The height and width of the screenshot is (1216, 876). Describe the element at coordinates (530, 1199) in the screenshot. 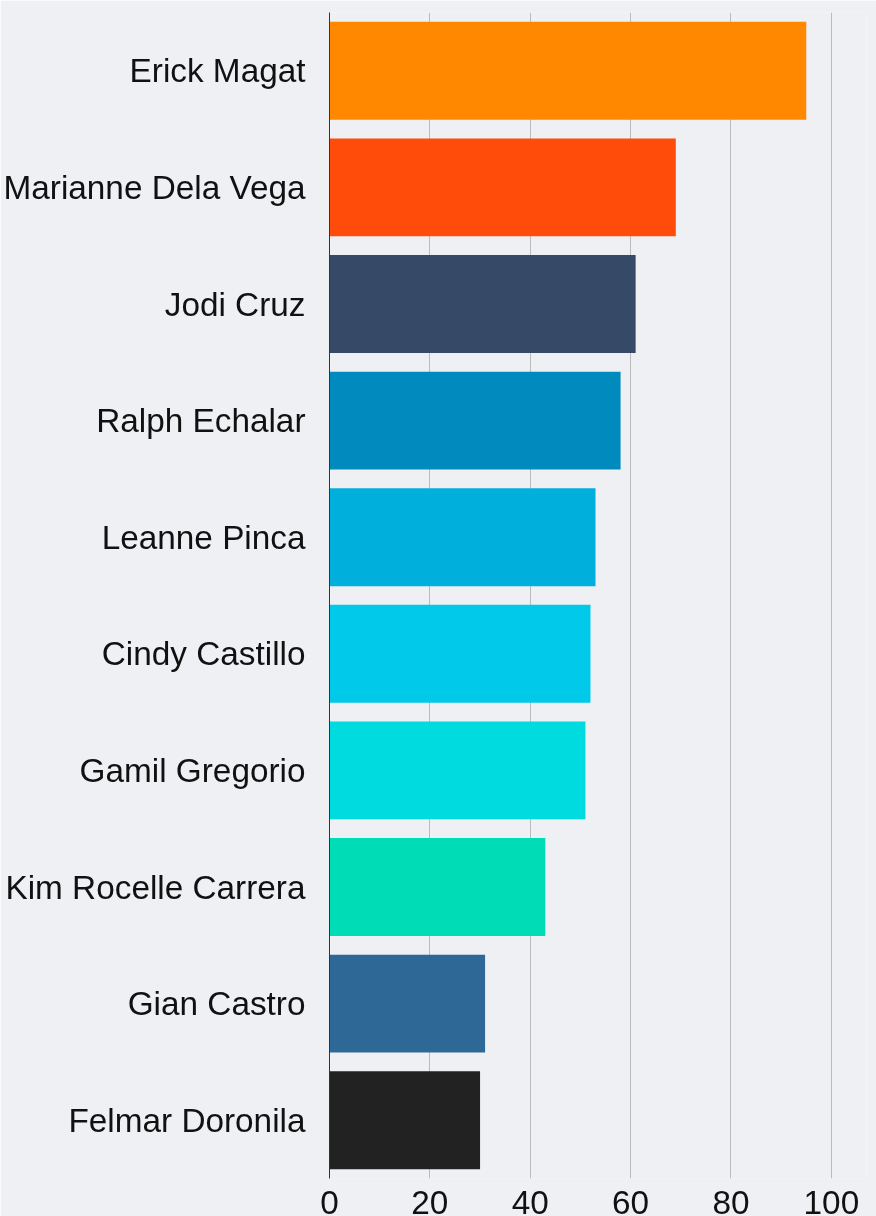

I see `x-tick-label: 40` at that location.